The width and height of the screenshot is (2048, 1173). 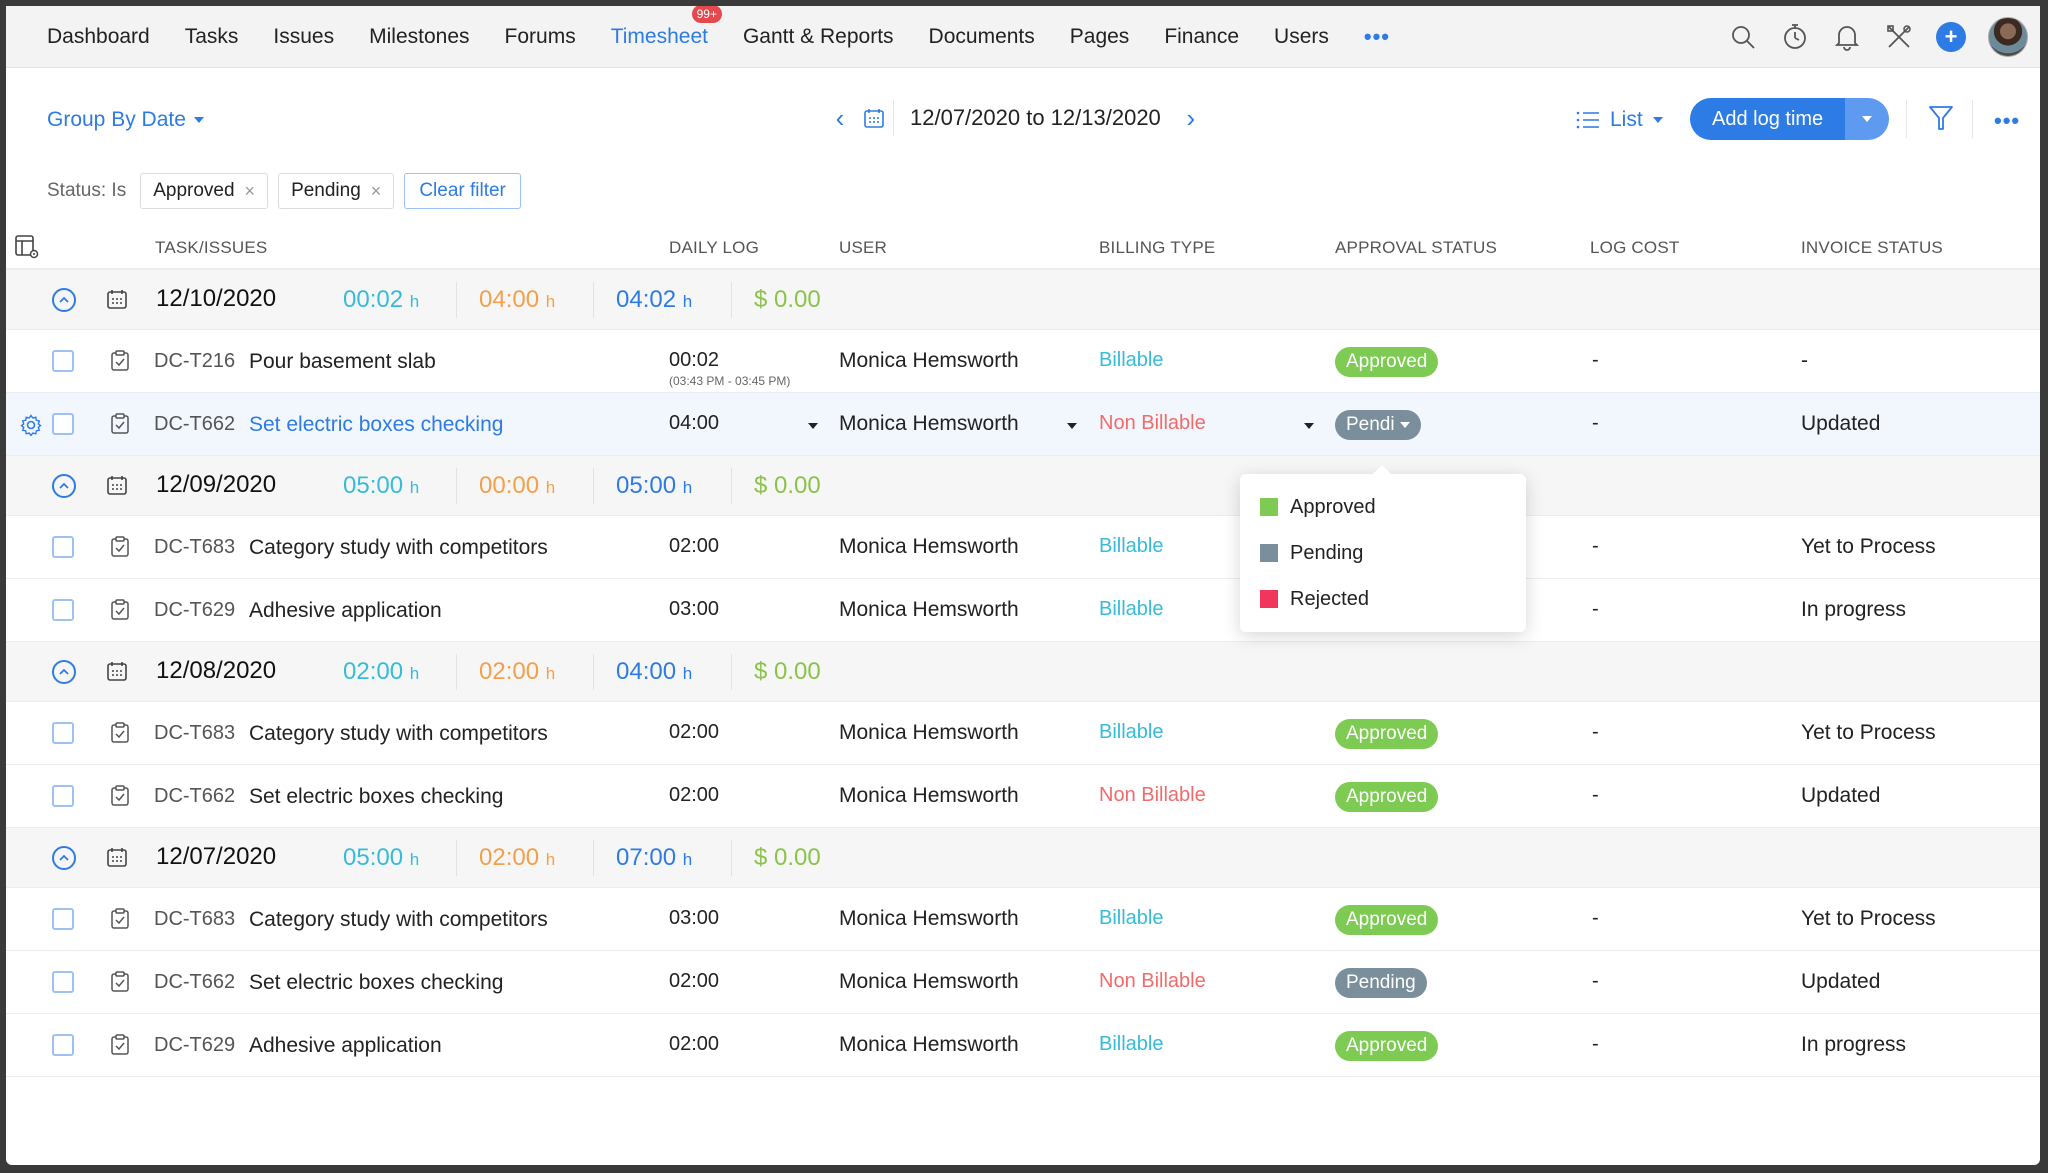 What do you see at coordinates (1941, 120) in the screenshot?
I see `filter-icon` at bounding box center [1941, 120].